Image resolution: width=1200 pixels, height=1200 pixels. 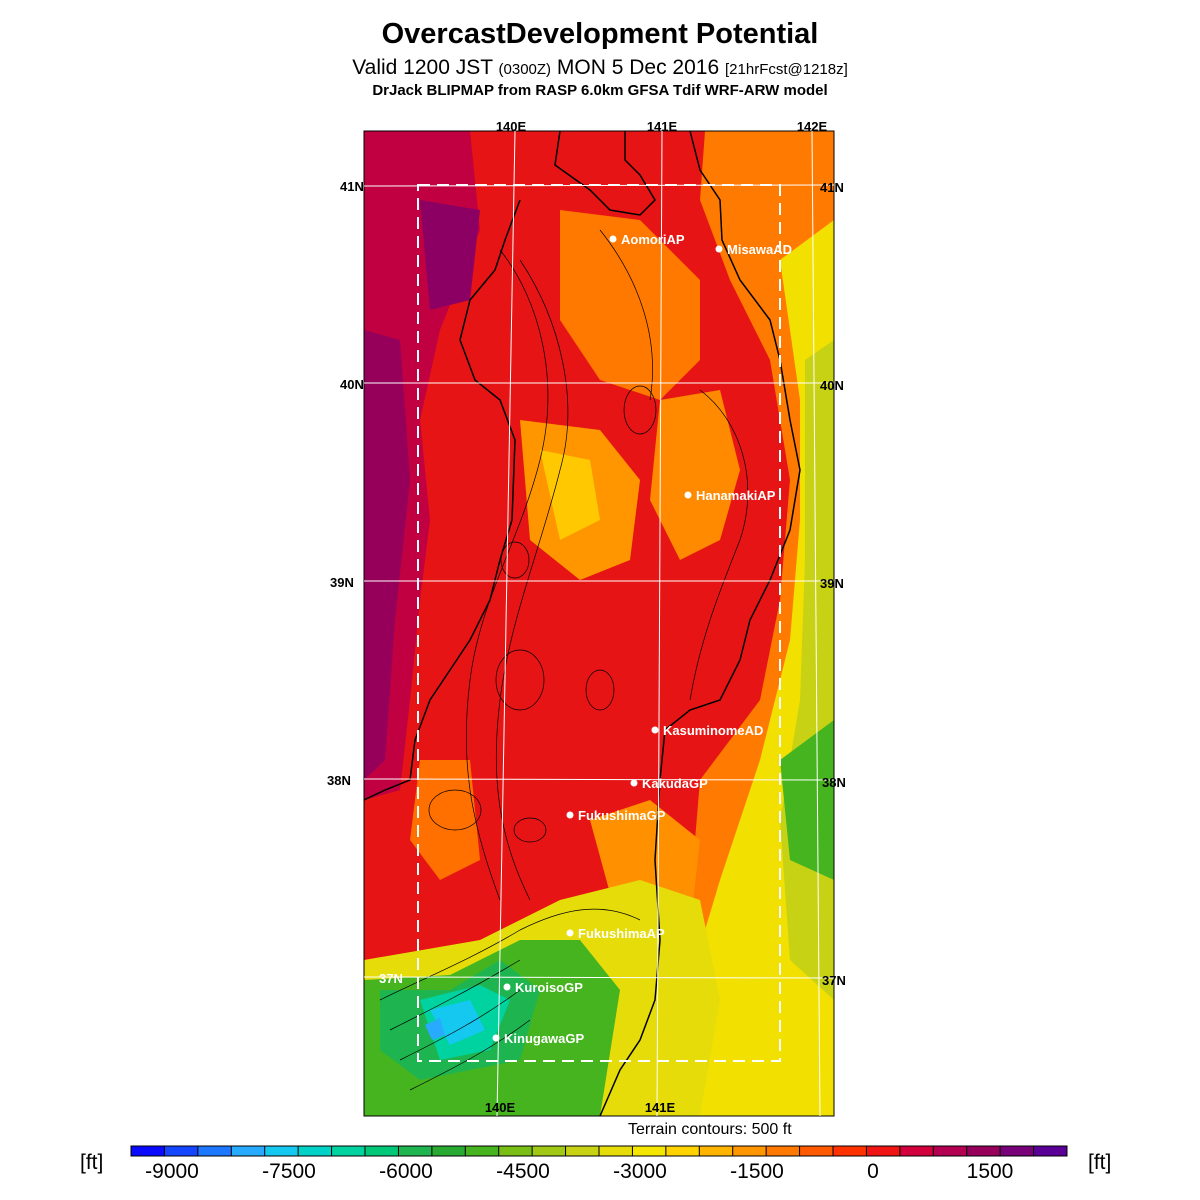 What do you see at coordinates (342, 582) in the screenshot?
I see `lat-label-left-39n: 39N` at bounding box center [342, 582].